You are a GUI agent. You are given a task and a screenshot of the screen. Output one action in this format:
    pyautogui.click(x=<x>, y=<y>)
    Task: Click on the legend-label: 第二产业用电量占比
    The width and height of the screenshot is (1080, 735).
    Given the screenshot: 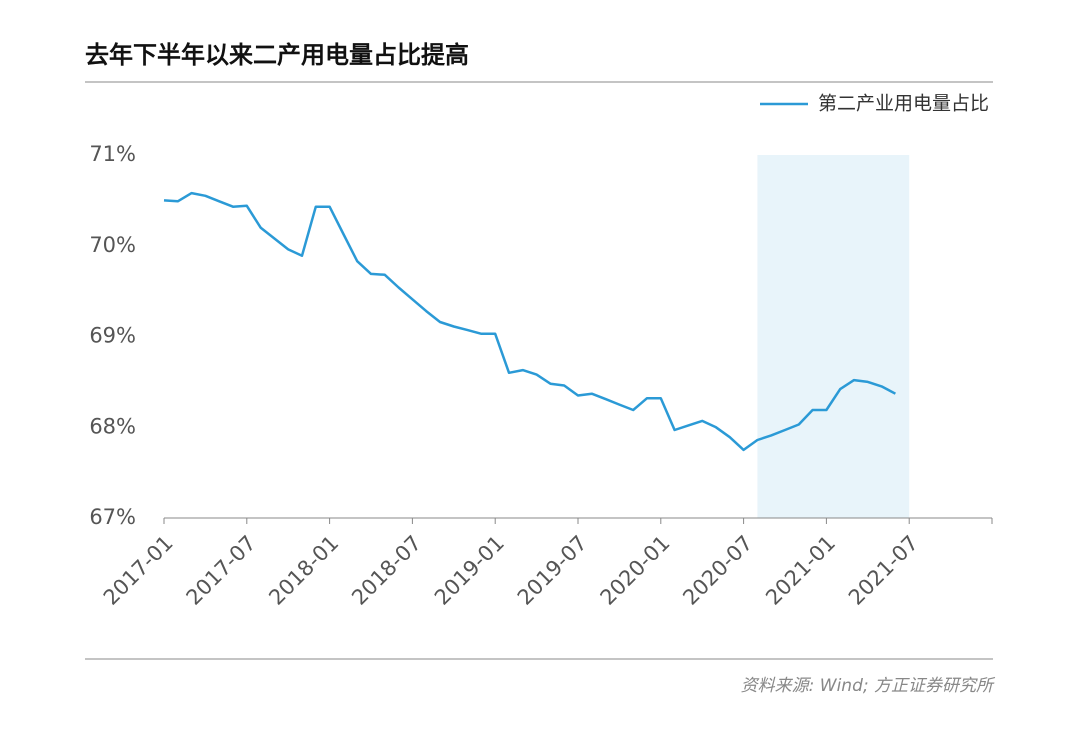 What is the action you would take?
    pyautogui.click(x=903, y=104)
    